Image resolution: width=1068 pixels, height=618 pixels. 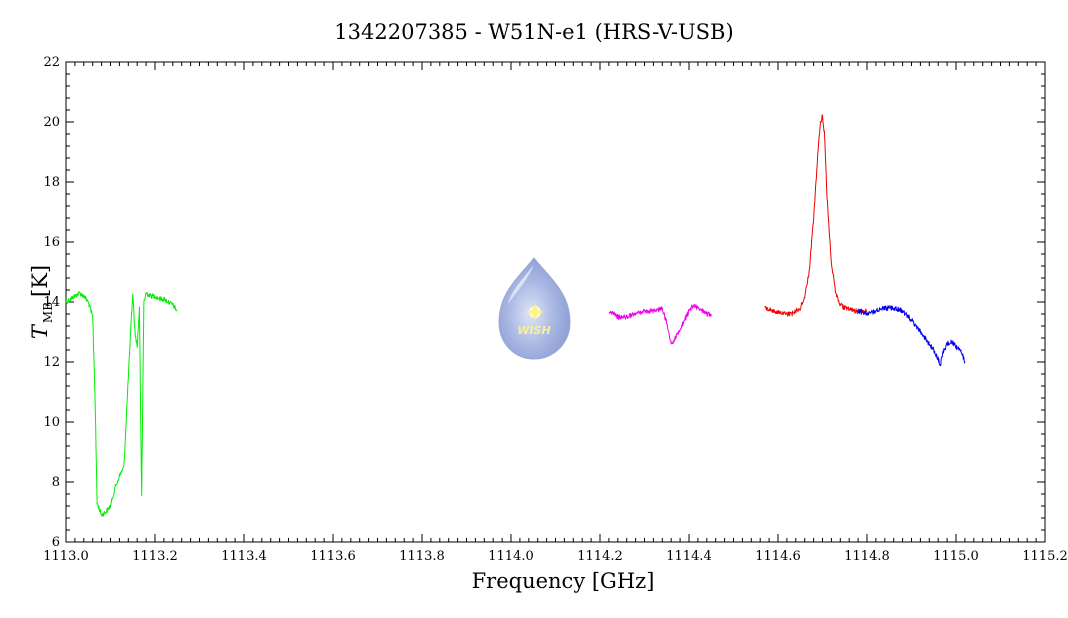 I want to click on y-axis-label-main: T, so click(x=40, y=331).